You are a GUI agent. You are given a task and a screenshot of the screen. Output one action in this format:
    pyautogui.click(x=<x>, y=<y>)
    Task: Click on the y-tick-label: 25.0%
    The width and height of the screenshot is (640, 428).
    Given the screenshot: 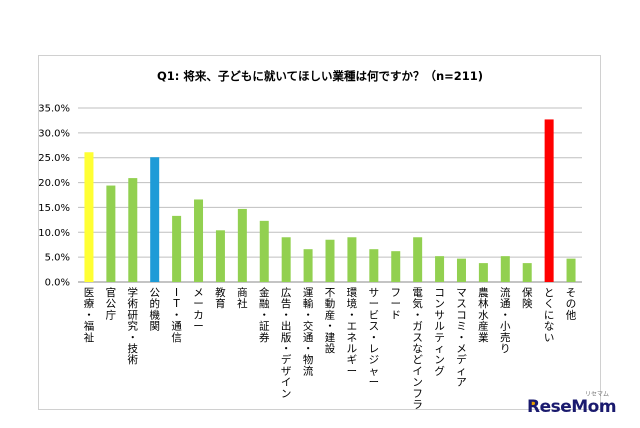 What is the action you would take?
    pyautogui.click(x=54, y=158)
    